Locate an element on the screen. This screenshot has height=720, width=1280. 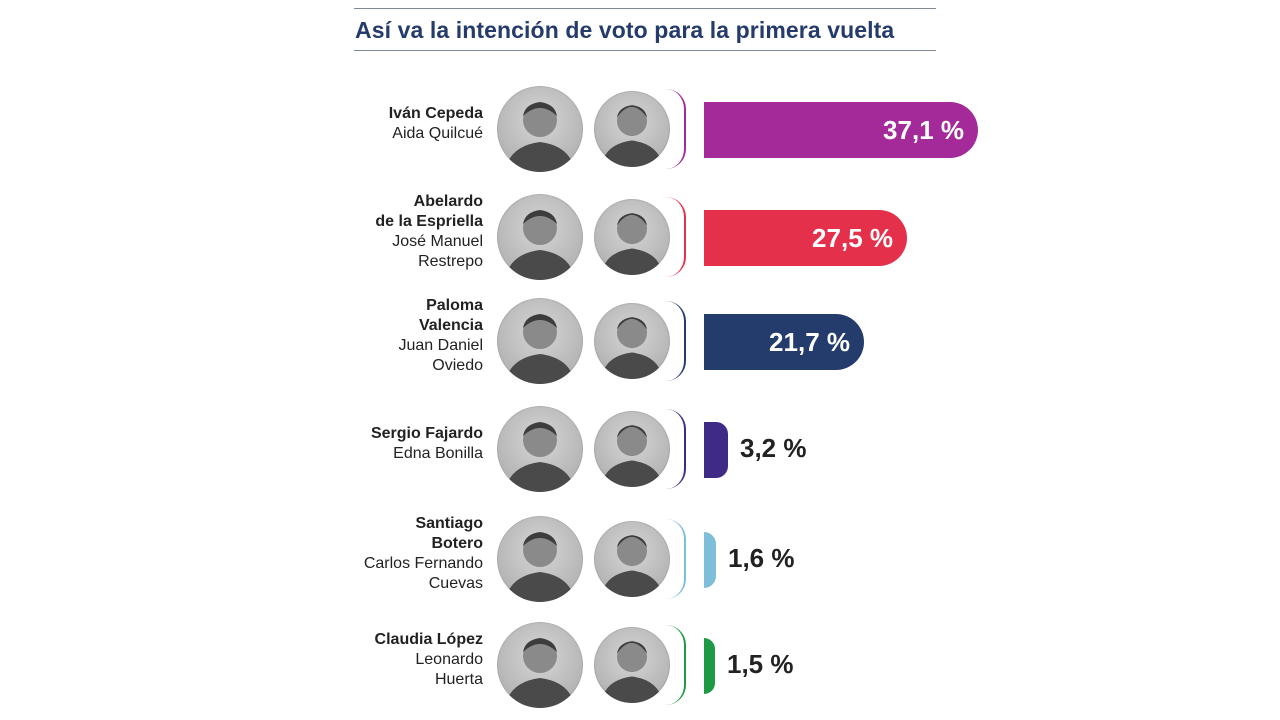
vice-candidate-name: Oviedo is located at coordinates (457, 365).